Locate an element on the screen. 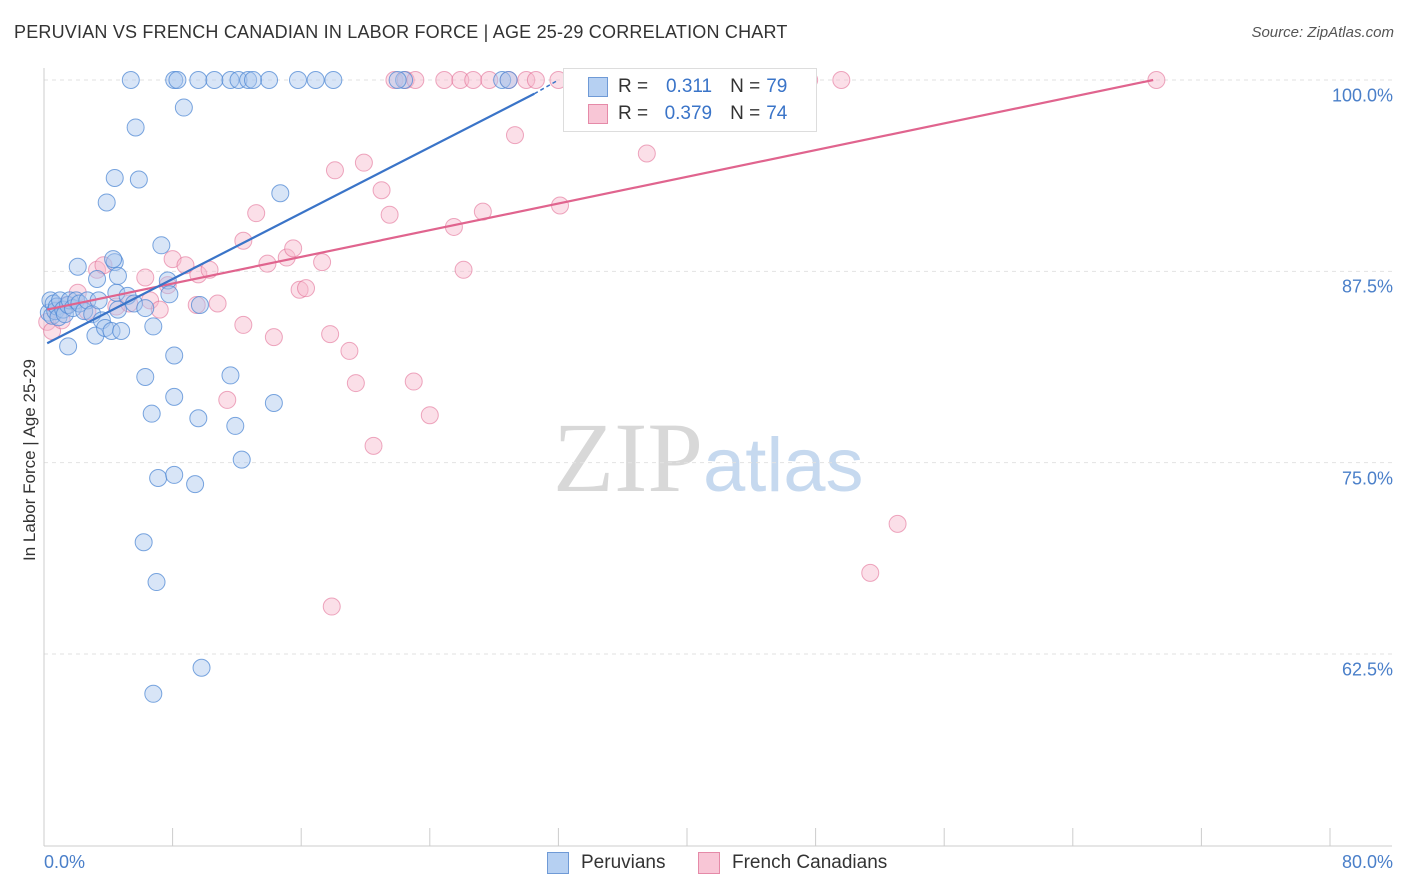 The width and height of the screenshot is (1406, 892). legend-label: Peruvians is located at coordinates (623, 862).